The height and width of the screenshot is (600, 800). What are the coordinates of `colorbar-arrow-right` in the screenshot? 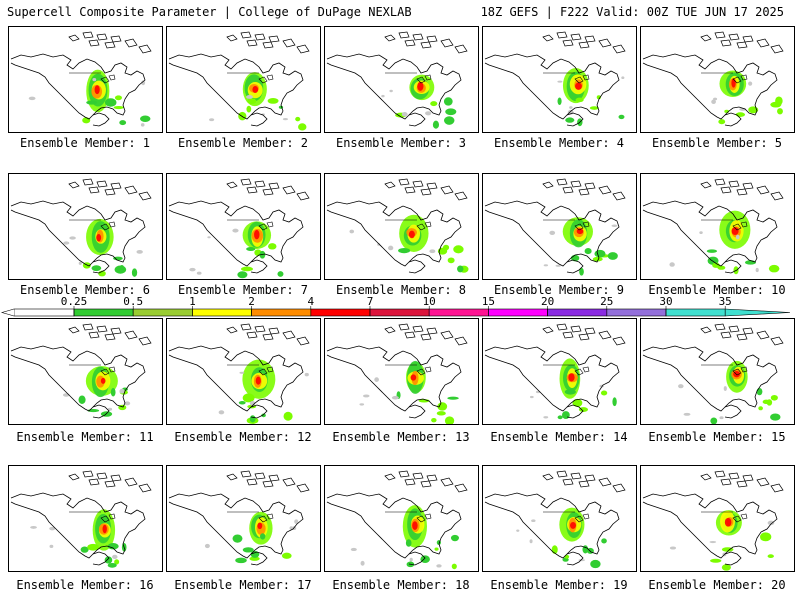 It's located at (758, 312).